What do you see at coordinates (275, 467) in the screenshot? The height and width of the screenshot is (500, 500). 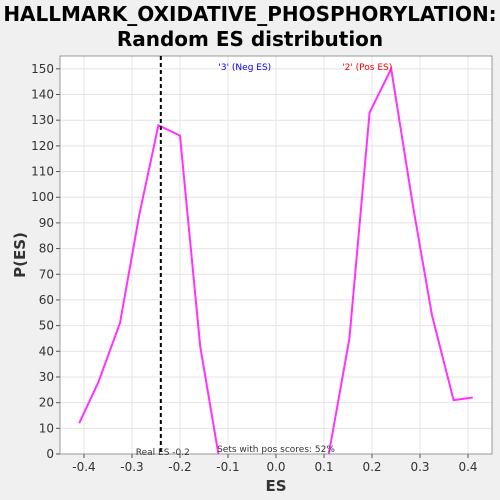 I see `x-tick-label: 0.0` at bounding box center [275, 467].